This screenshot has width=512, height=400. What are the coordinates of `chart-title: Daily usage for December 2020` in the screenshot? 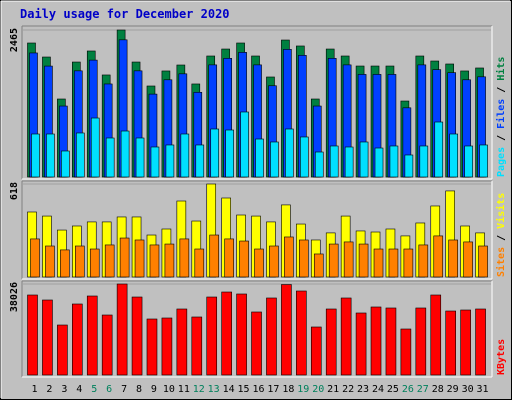 It's located at (125, 14).